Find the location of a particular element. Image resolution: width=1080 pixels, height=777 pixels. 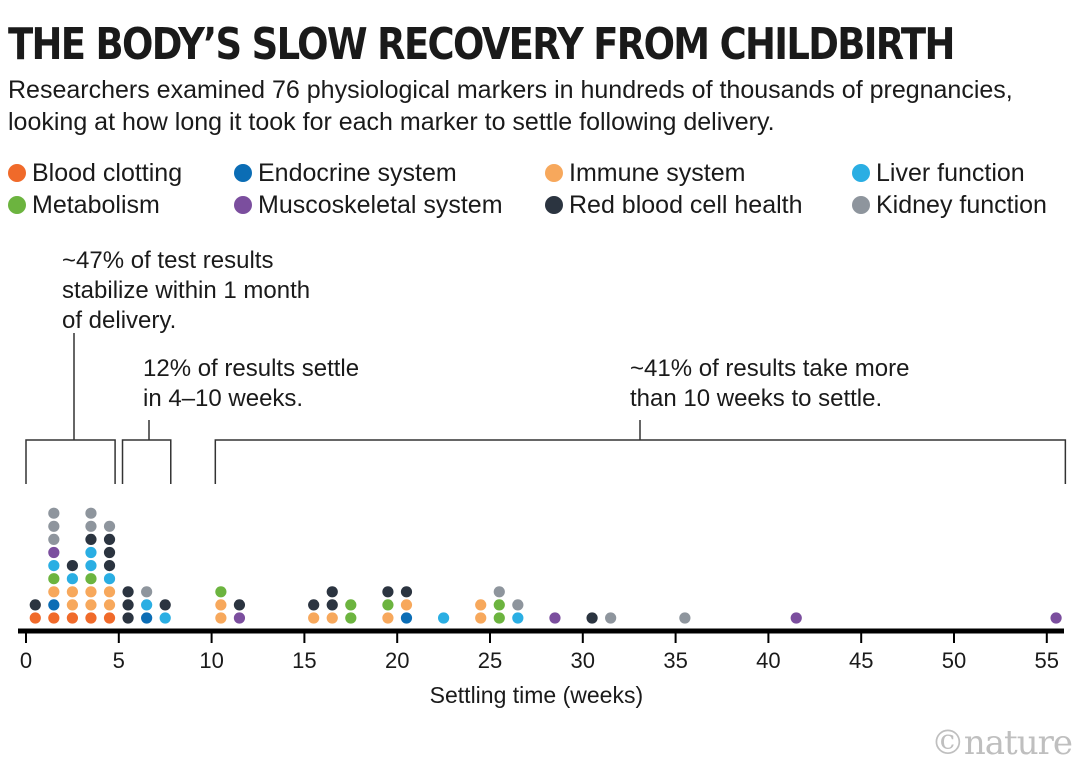

annotation-text: in 4–10 weeks. is located at coordinates (223, 398).